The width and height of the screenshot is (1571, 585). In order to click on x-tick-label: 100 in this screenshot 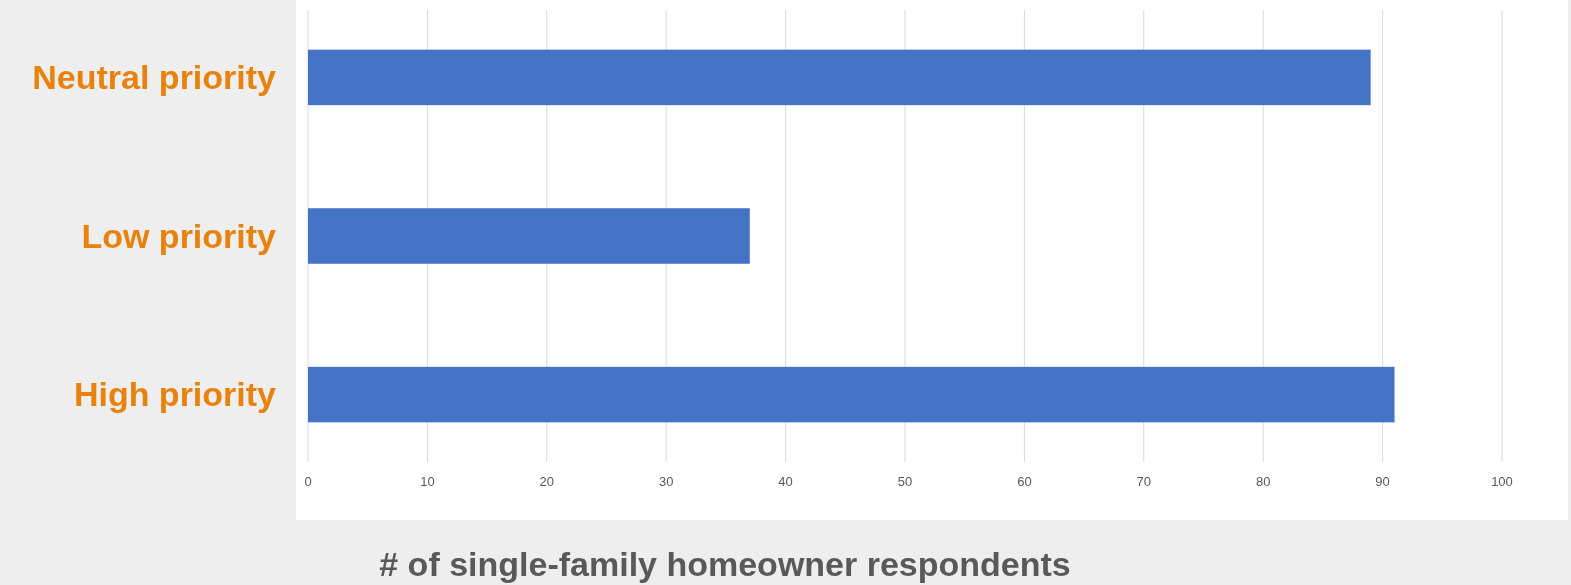, I will do `click(1502, 481)`.